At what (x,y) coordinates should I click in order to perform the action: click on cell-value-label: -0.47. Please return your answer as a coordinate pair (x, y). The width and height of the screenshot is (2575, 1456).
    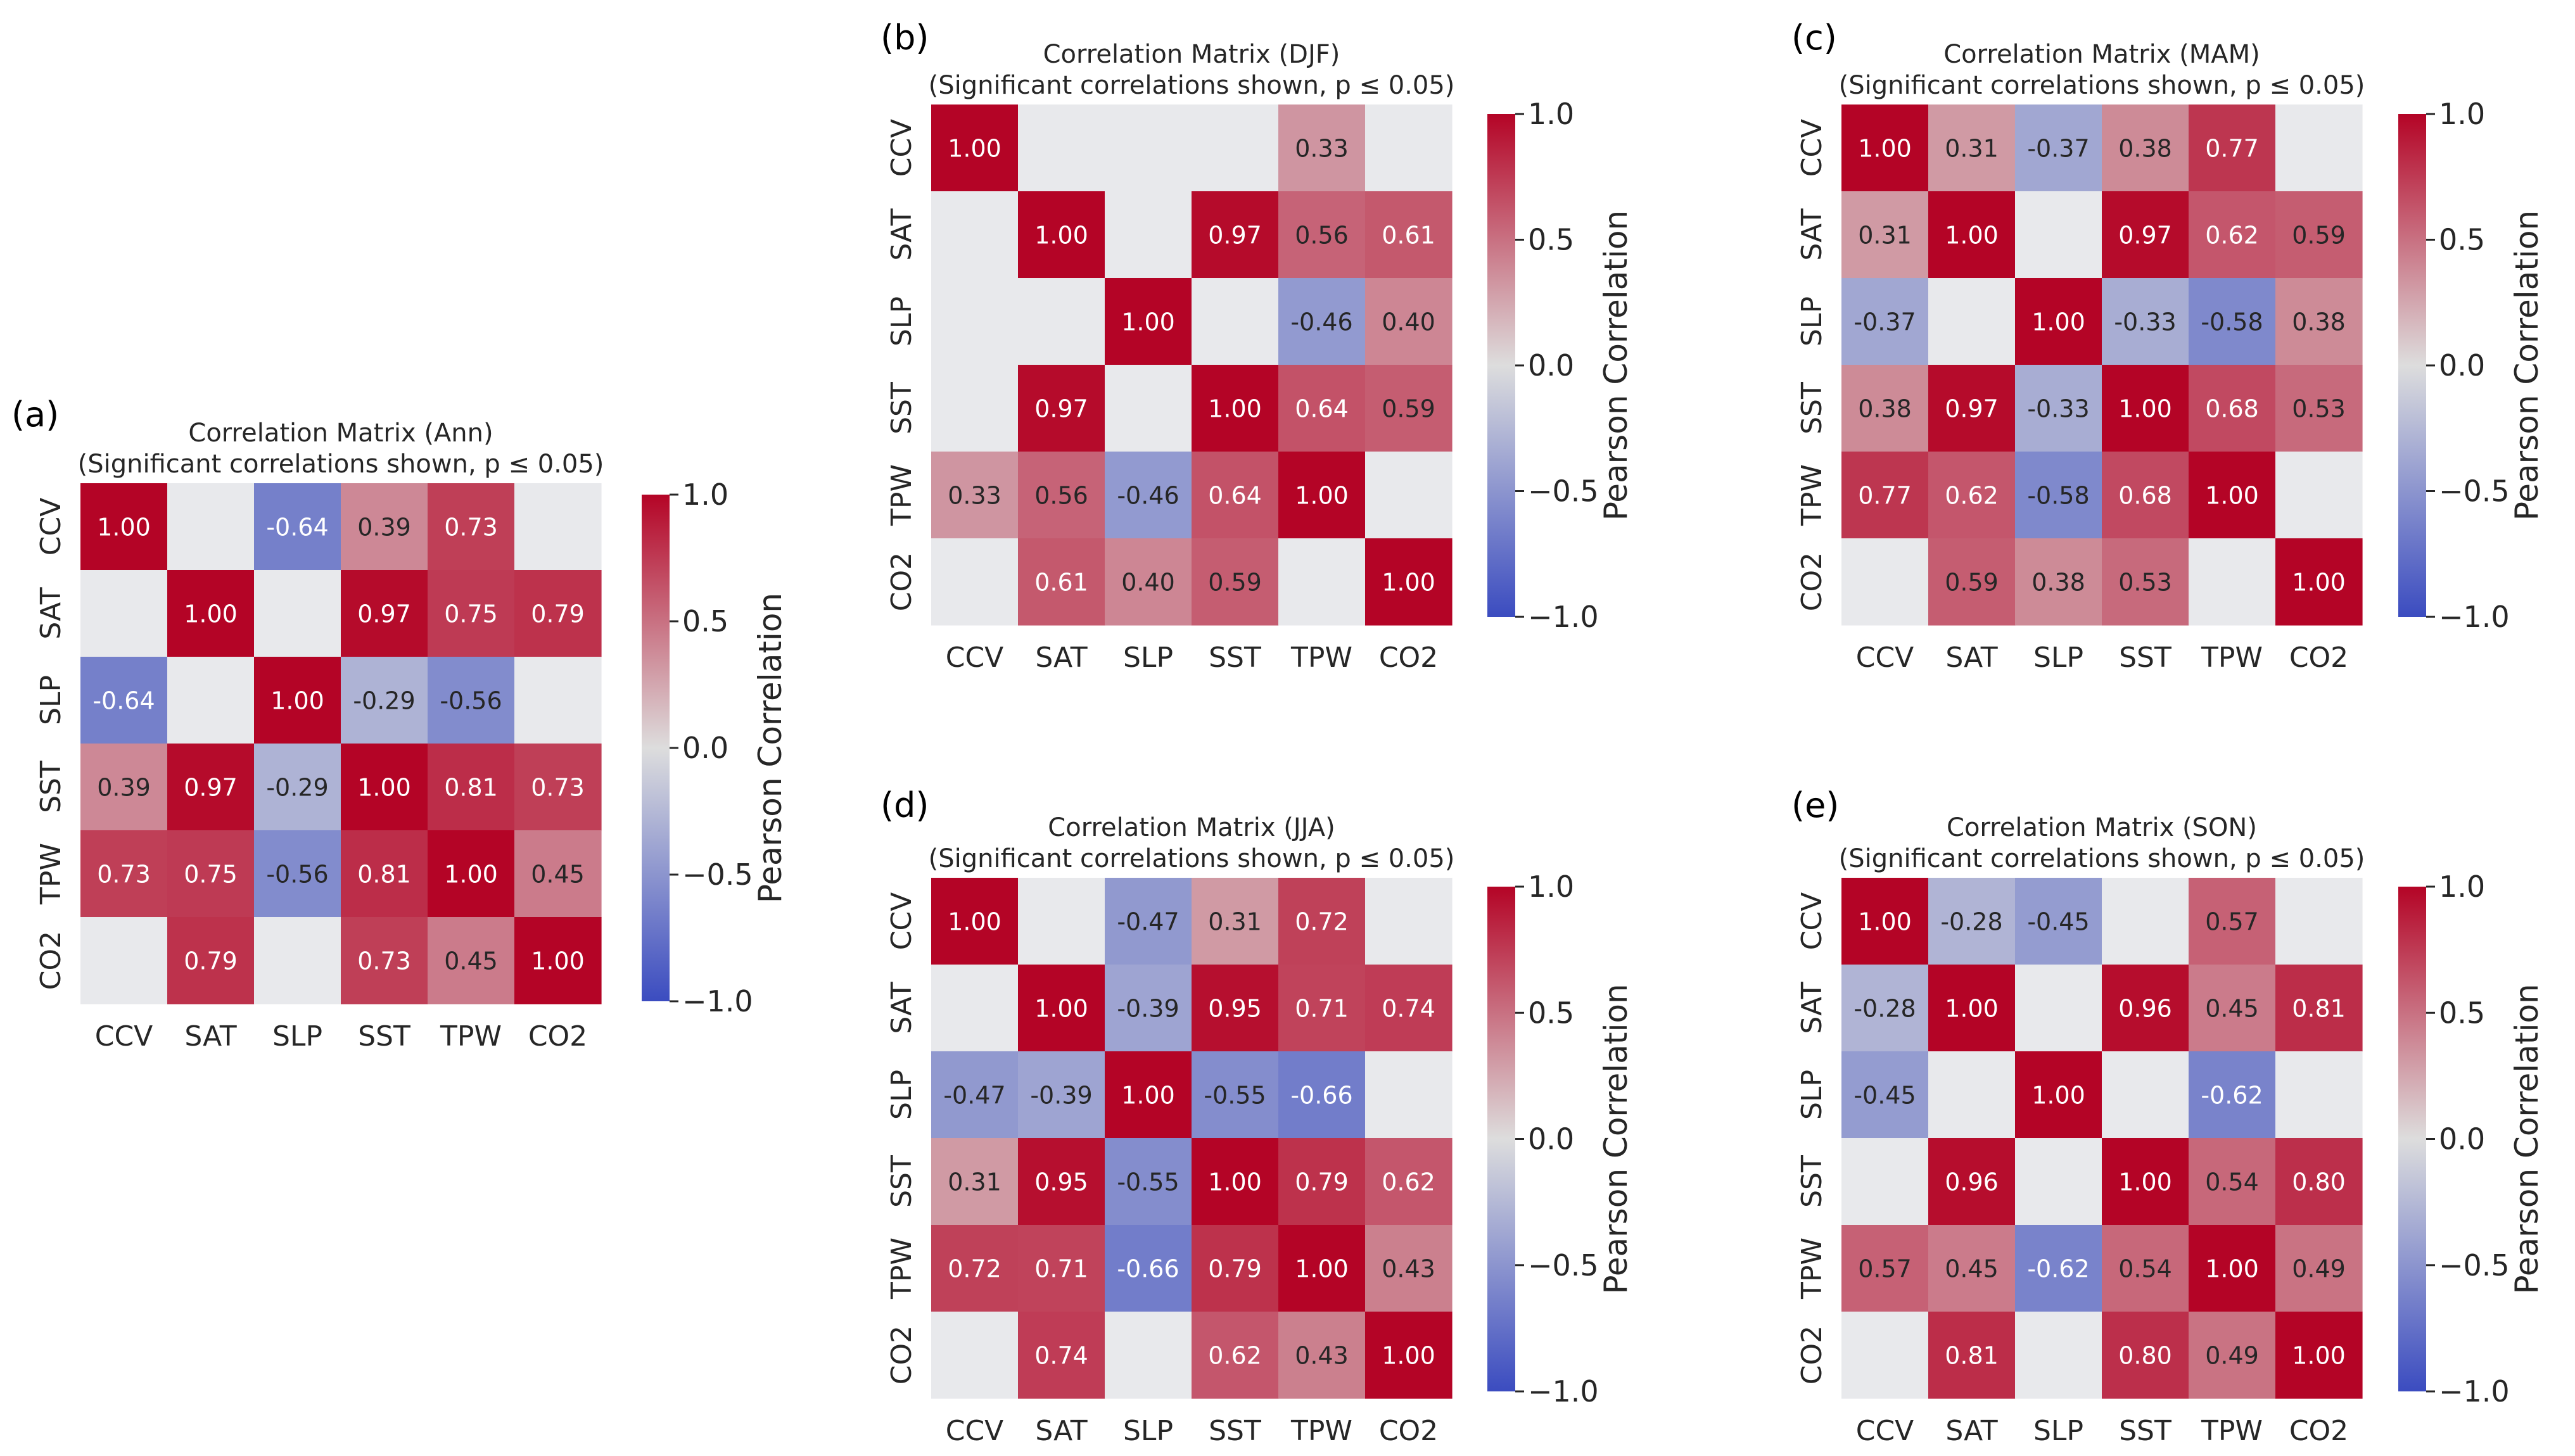
    Looking at the image, I should click on (1148, 922).